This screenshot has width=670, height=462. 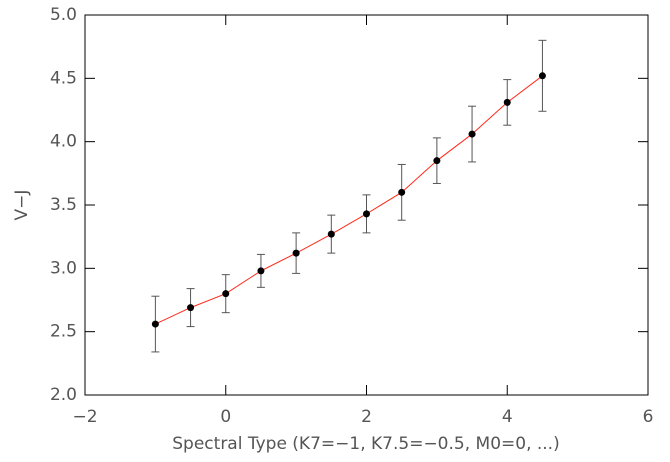 What do you see at coordinates (63, 268) in the screenshot?
I see `y-tick-label: 3.0` at bounding box center [63, 268].